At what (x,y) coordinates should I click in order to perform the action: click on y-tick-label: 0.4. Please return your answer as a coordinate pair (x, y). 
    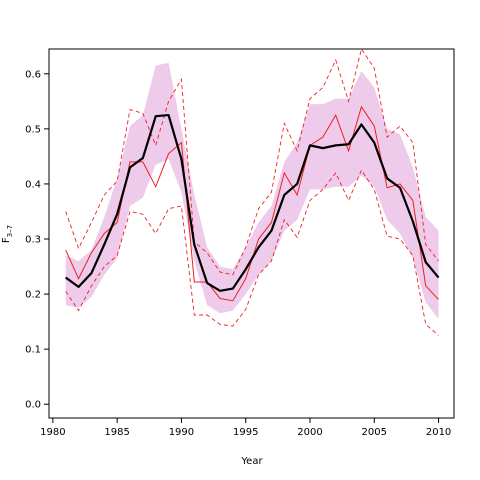
    Looking at the image, I should click on (33, 184).